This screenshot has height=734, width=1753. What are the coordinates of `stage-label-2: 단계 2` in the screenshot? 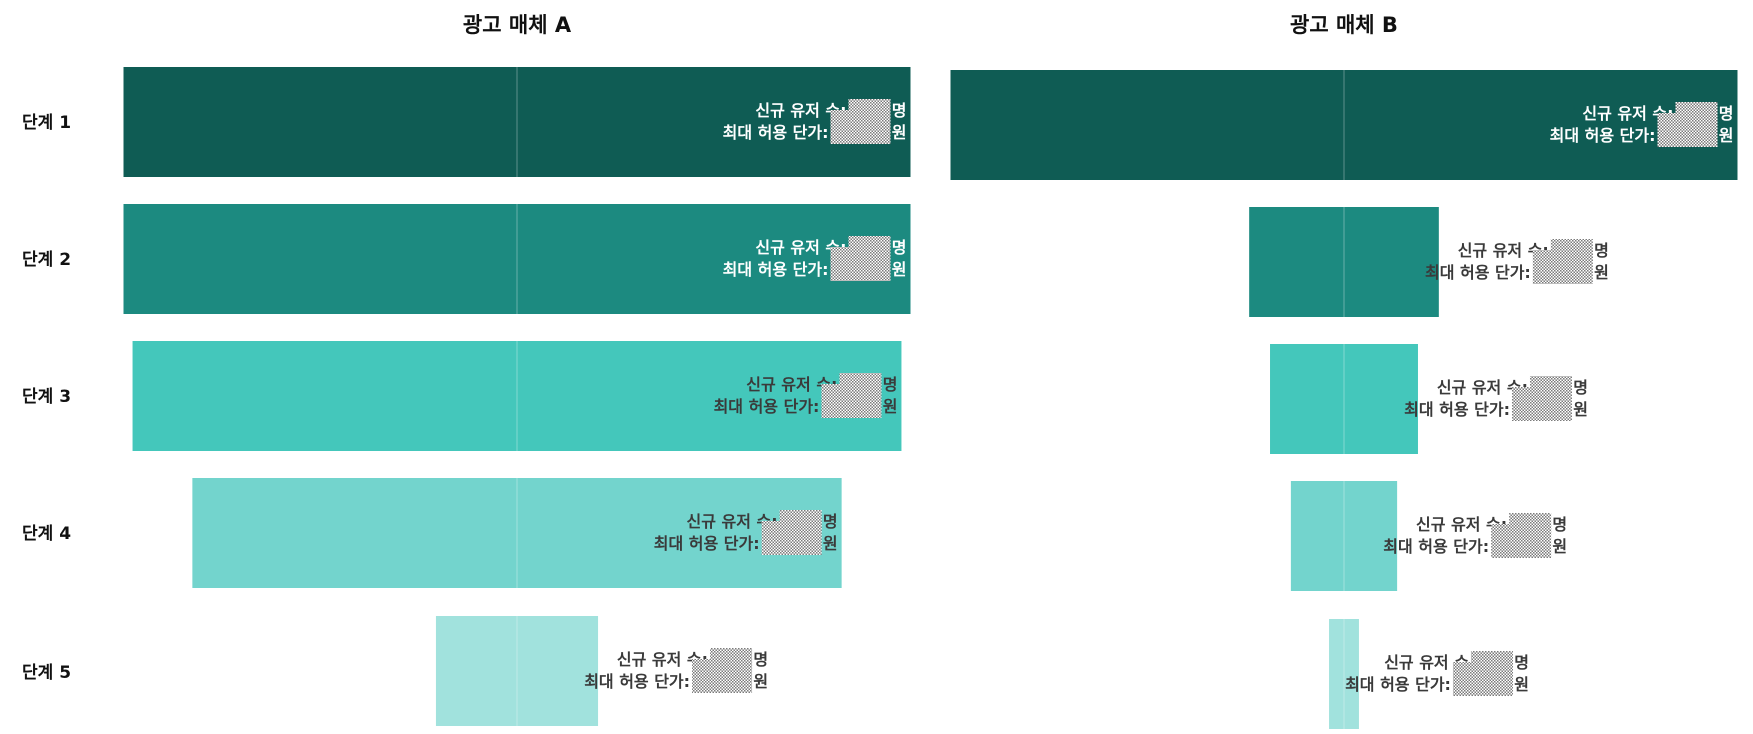 It's located at (46, 260).